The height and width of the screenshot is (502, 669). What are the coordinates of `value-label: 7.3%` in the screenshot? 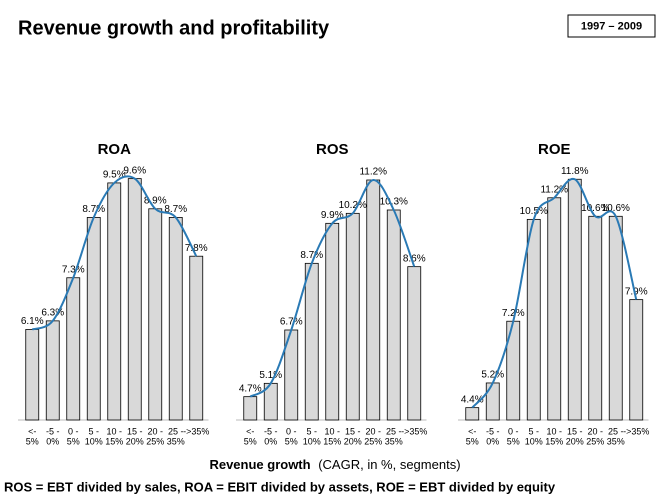 It's located at (73, 269).